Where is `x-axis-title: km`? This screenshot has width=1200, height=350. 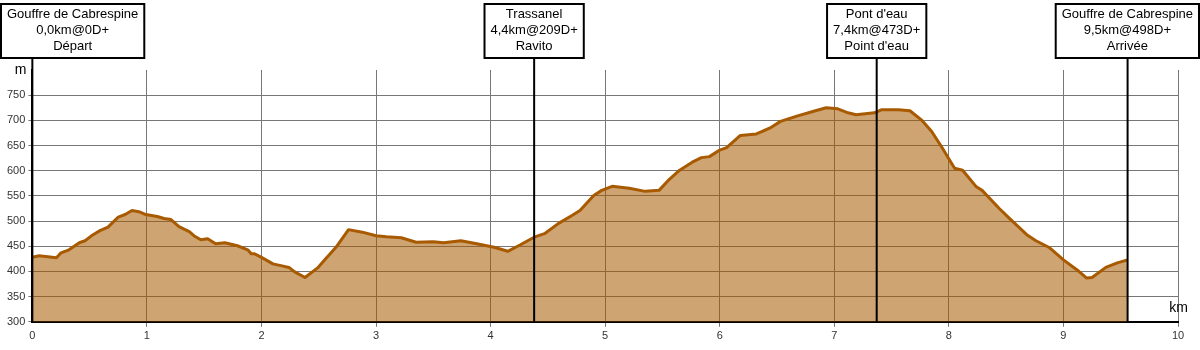 x-axis-title: km is located at coordinates (1178, 306).